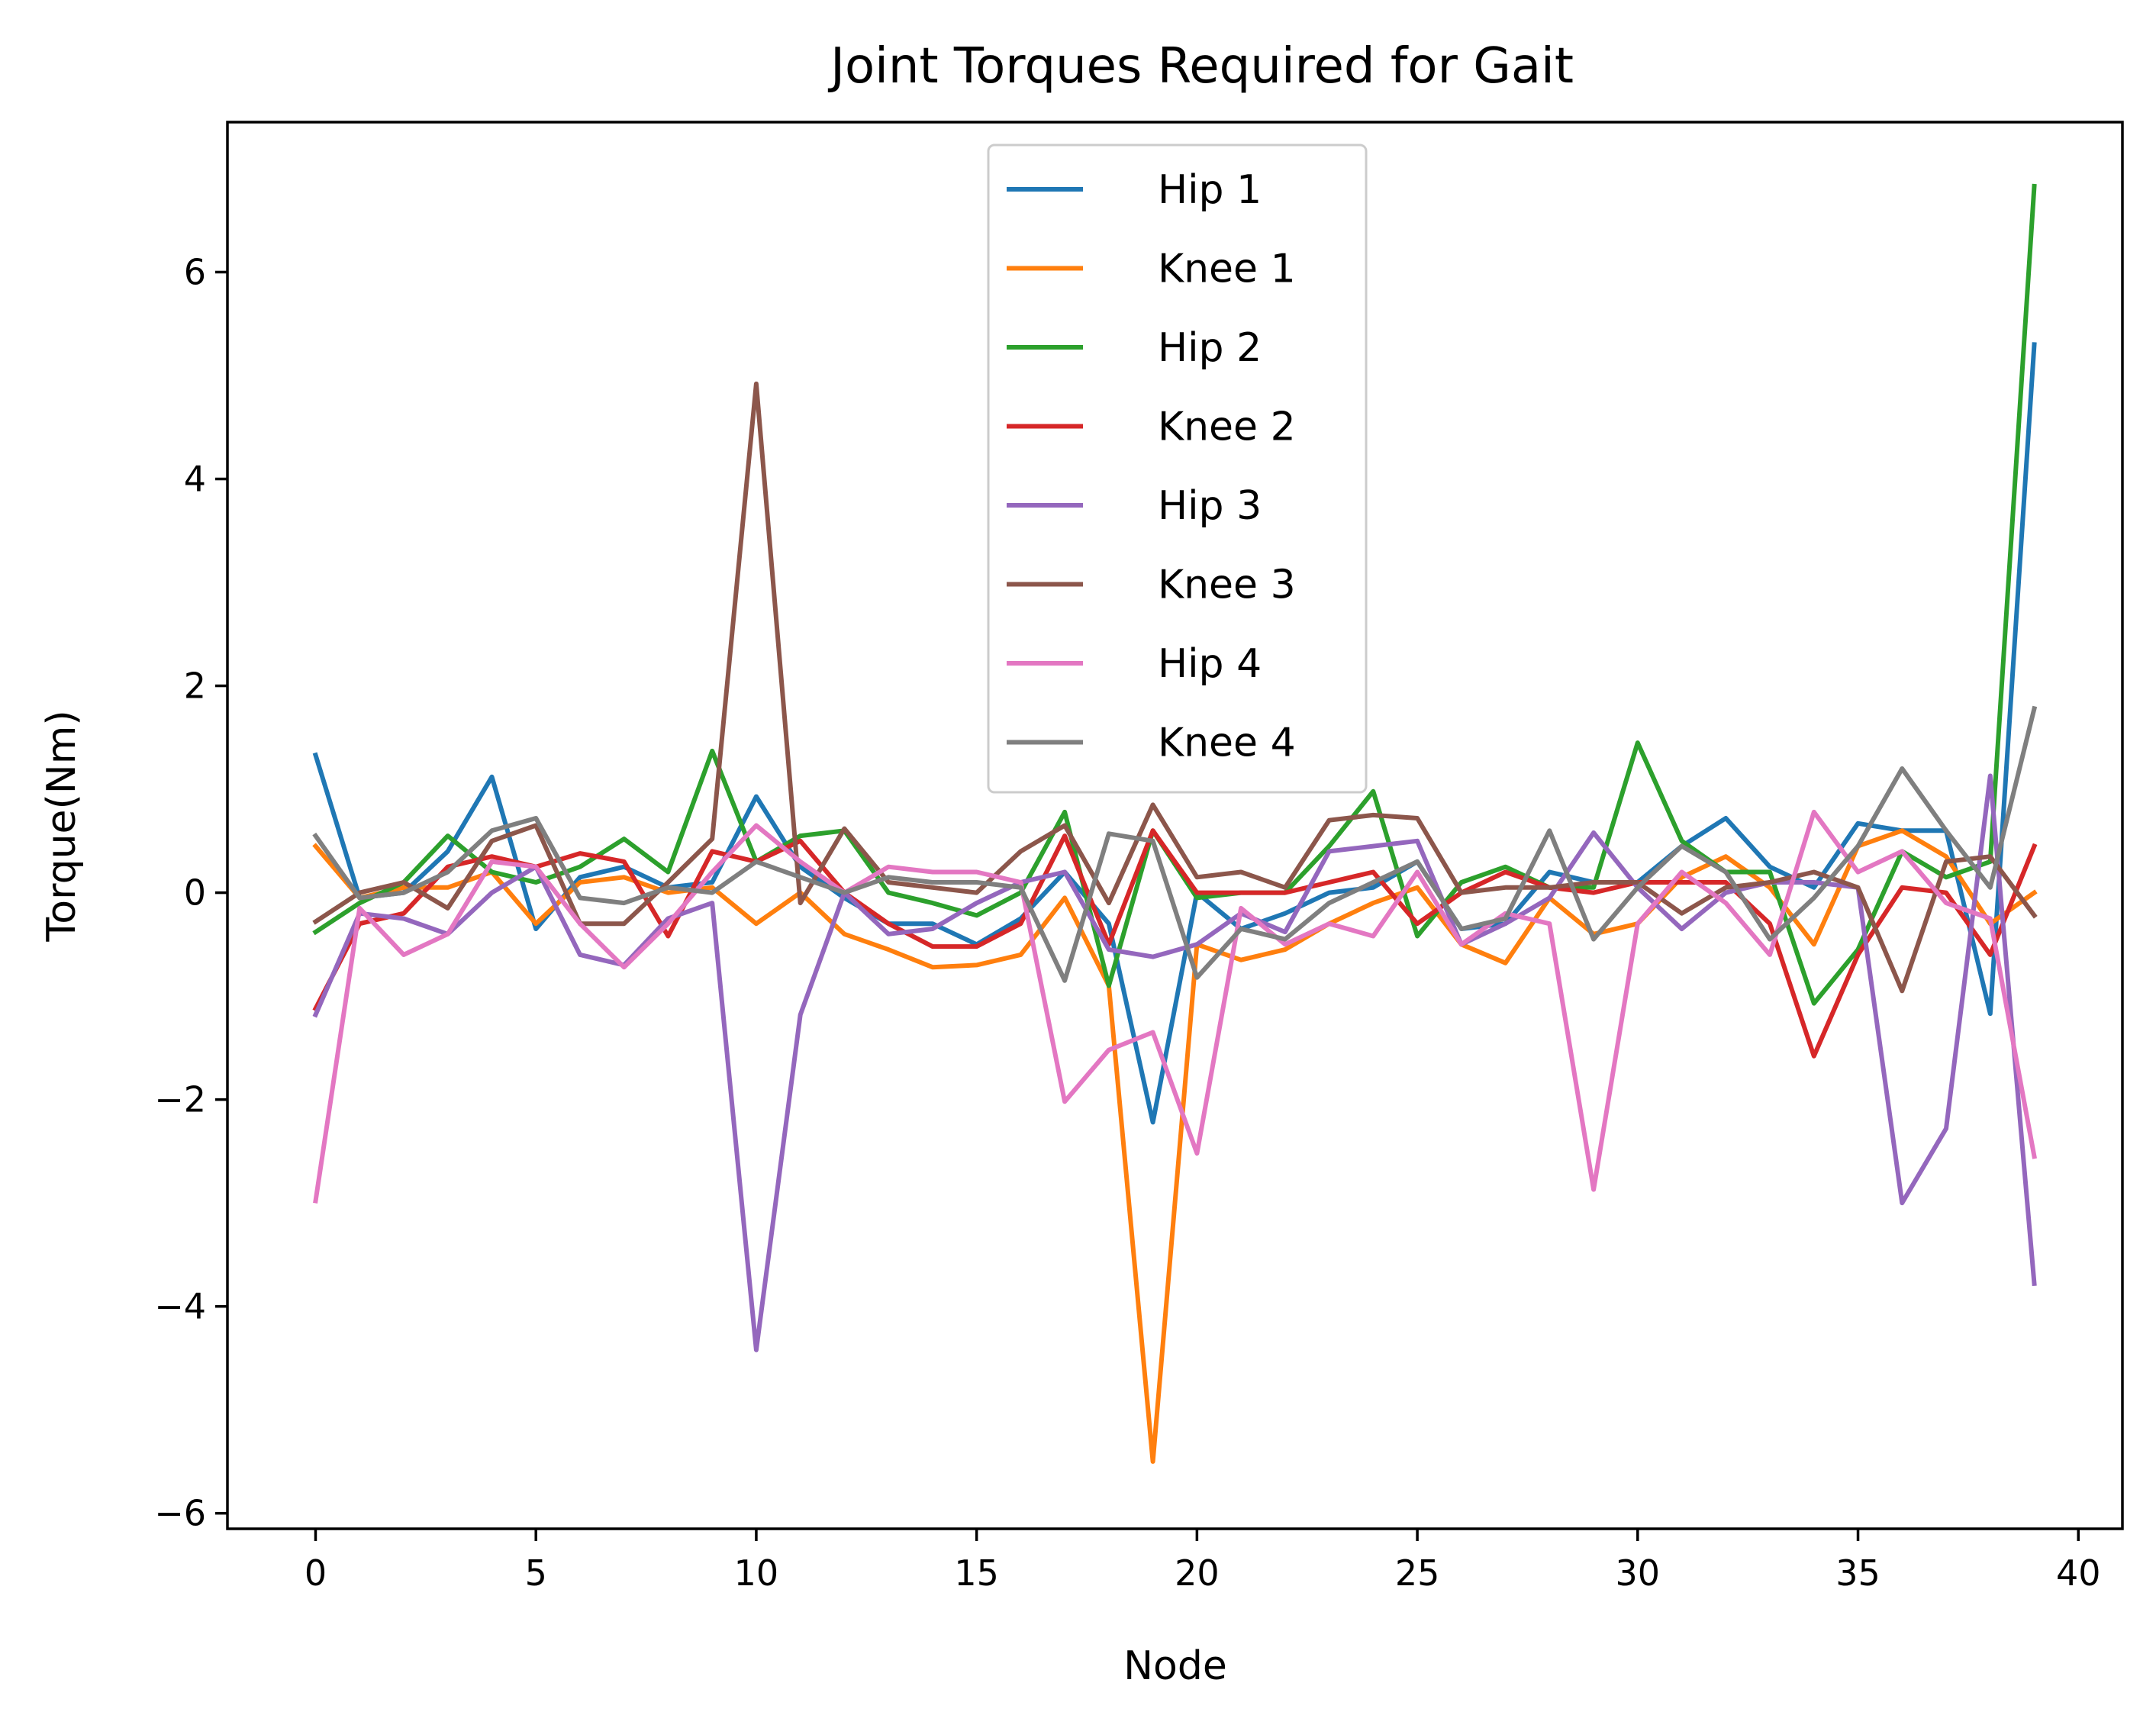 This screenshot has width=2156, height=1728. What do you see at coordinates (1210, 348) in the screenshot?
I see `legend-label: Hip 2` at bounding box center [1210, 348].